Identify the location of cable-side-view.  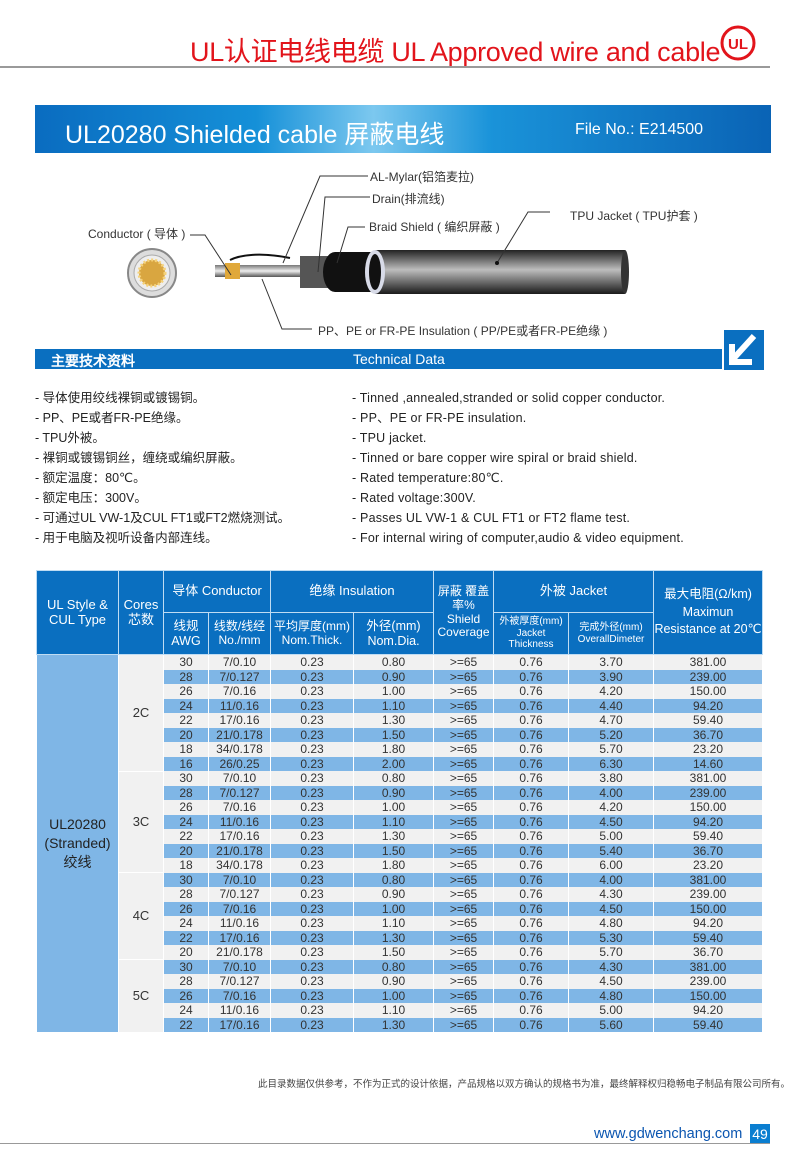
(422, 272).